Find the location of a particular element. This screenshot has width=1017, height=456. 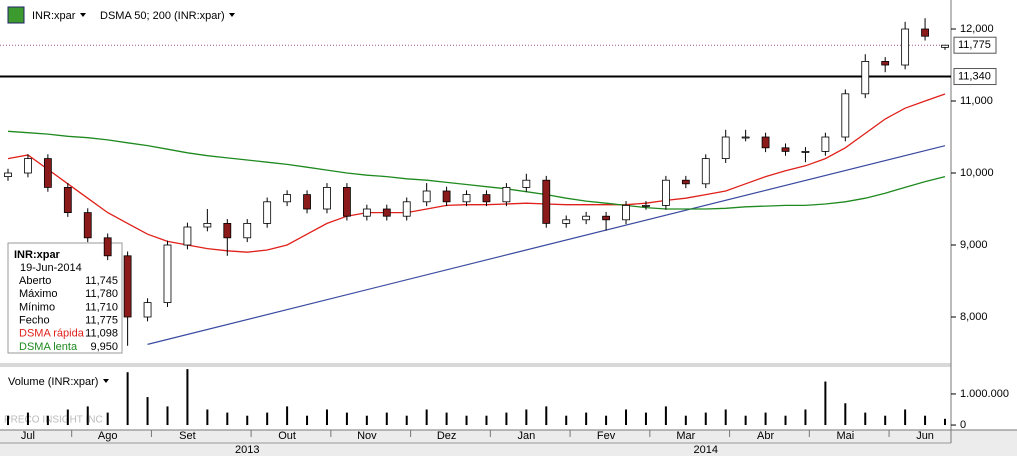

info-row-label: DSMA lenta is located at coordinates (48, 347).